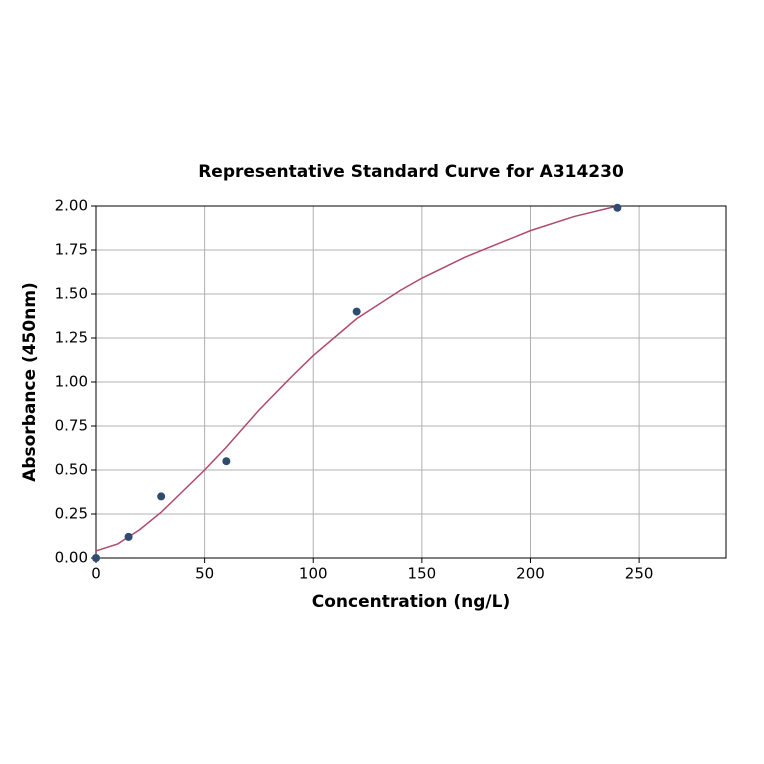 The width and height of the screenshot is (764, 764). Describe the element at coordinates (71, 382) in the screenshot. I see `y-tick-label: 1.00` at that location.